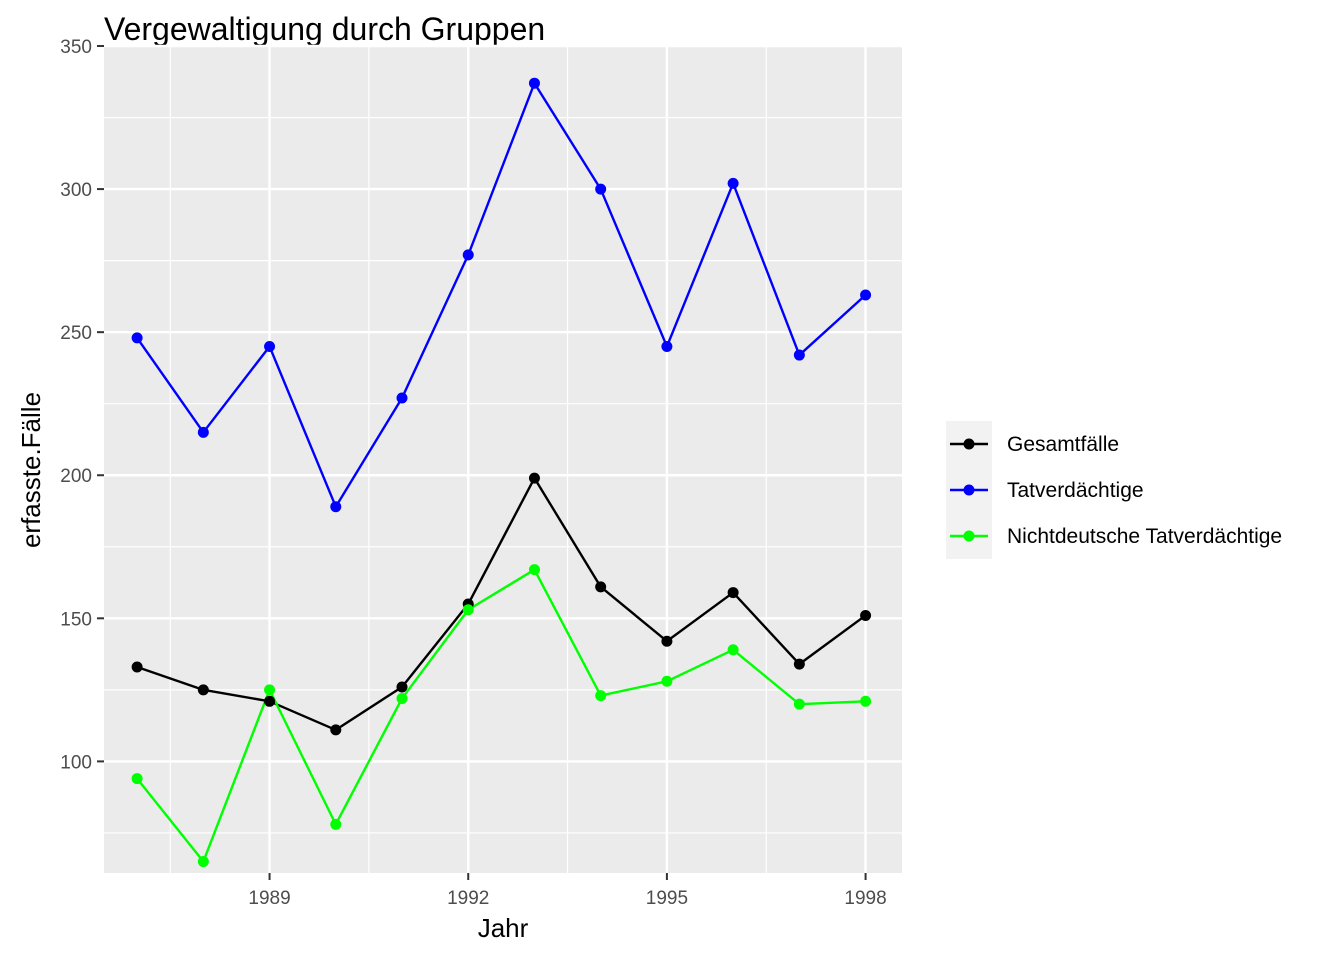 The image size is (1344, 960). I want to click on legend-label: Tatverdächtige, so click(1075, 490).